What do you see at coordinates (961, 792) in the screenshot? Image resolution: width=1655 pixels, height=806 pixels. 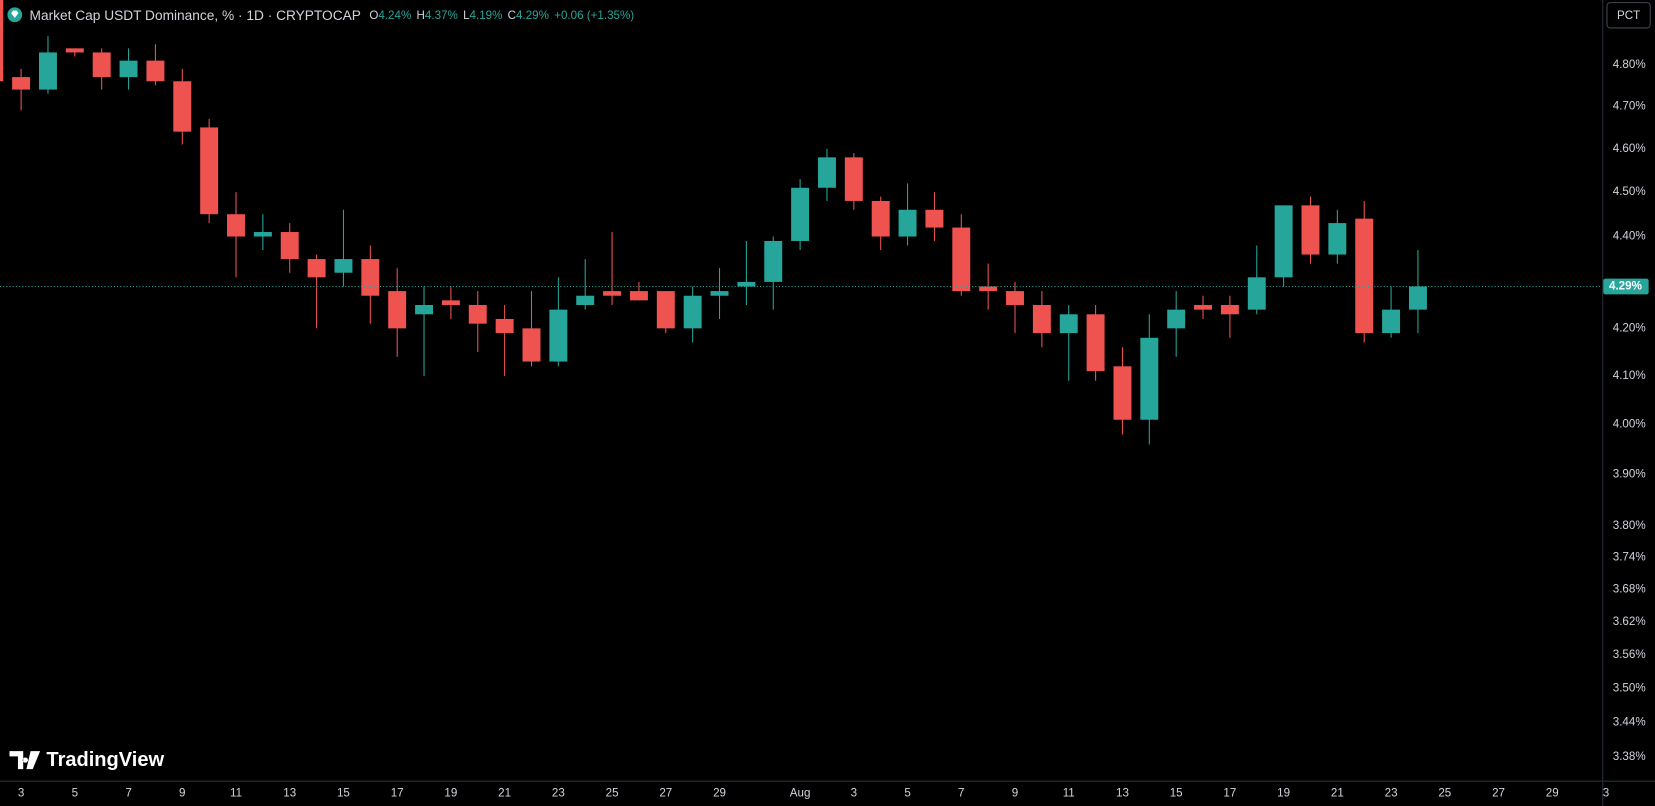 I see `x-tick-label: 7` at bounding box center [961, 792].